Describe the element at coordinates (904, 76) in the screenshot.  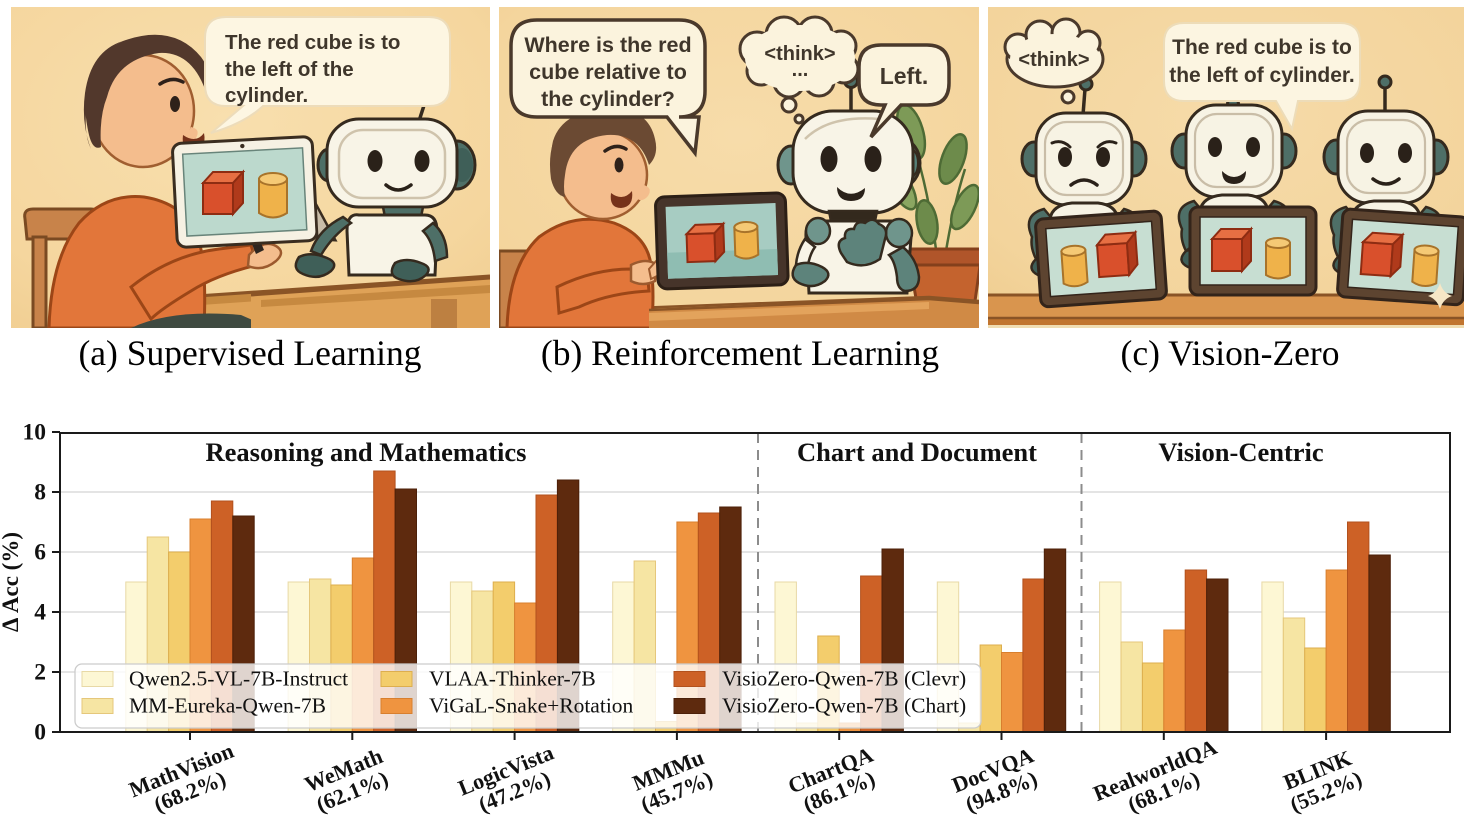
I see `svg-text: Left.` at that location.